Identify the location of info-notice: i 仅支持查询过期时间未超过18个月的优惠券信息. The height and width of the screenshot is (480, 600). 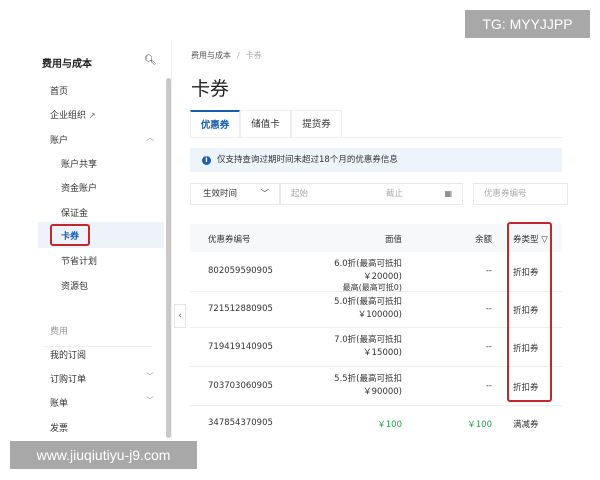
(376, 160).